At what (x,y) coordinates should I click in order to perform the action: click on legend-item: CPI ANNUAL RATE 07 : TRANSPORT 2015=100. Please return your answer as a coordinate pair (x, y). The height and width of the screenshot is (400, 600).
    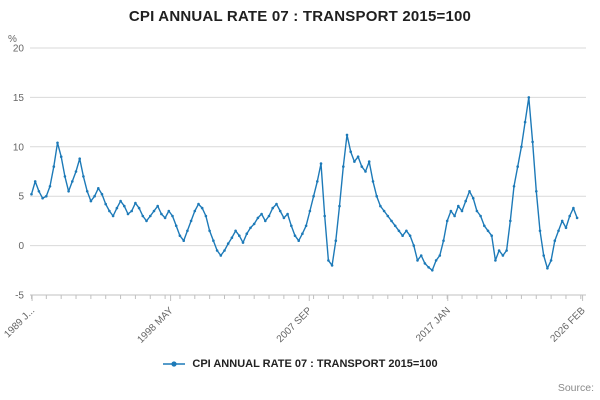
    Looking at the image, I should click on (300, 364).